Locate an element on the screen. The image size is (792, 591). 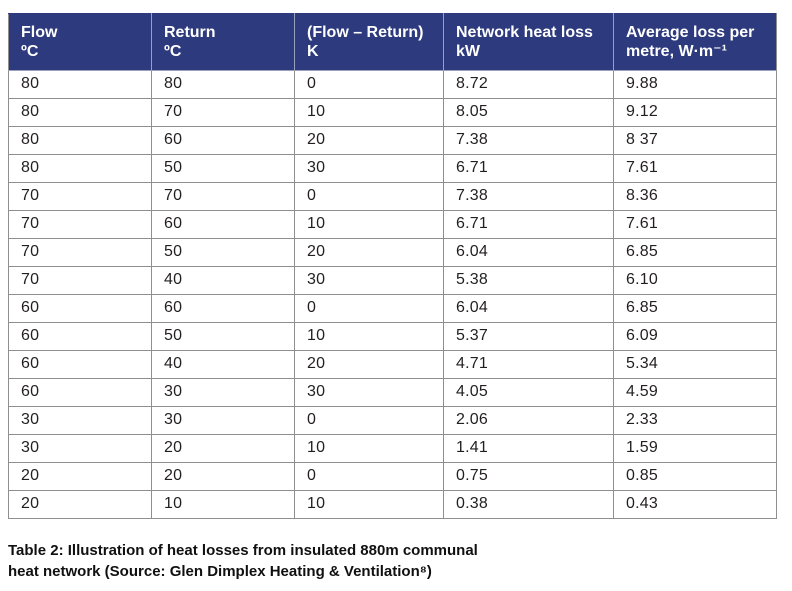
table-row: 30 20 10 1.41 1.59 is located at coordinates (392, 448).